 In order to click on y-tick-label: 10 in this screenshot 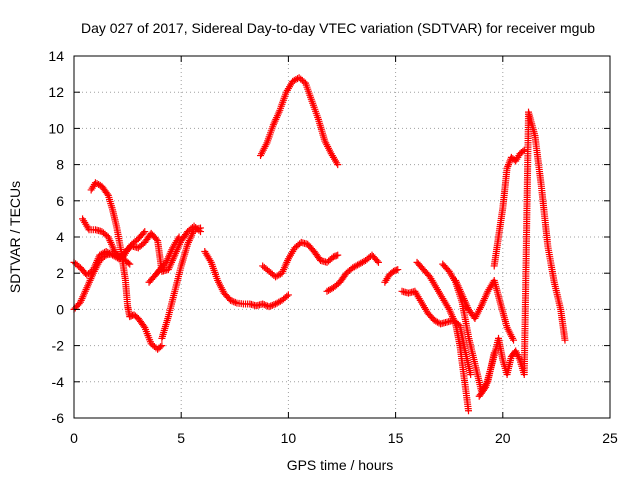, I will do `click(56, 128)`.